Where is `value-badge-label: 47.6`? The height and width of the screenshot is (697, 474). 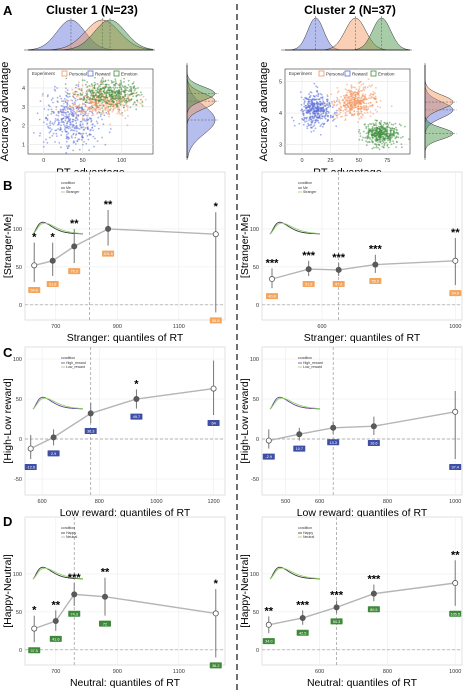 value-badge-label: 47.6 is located at coordinates (338, 285).